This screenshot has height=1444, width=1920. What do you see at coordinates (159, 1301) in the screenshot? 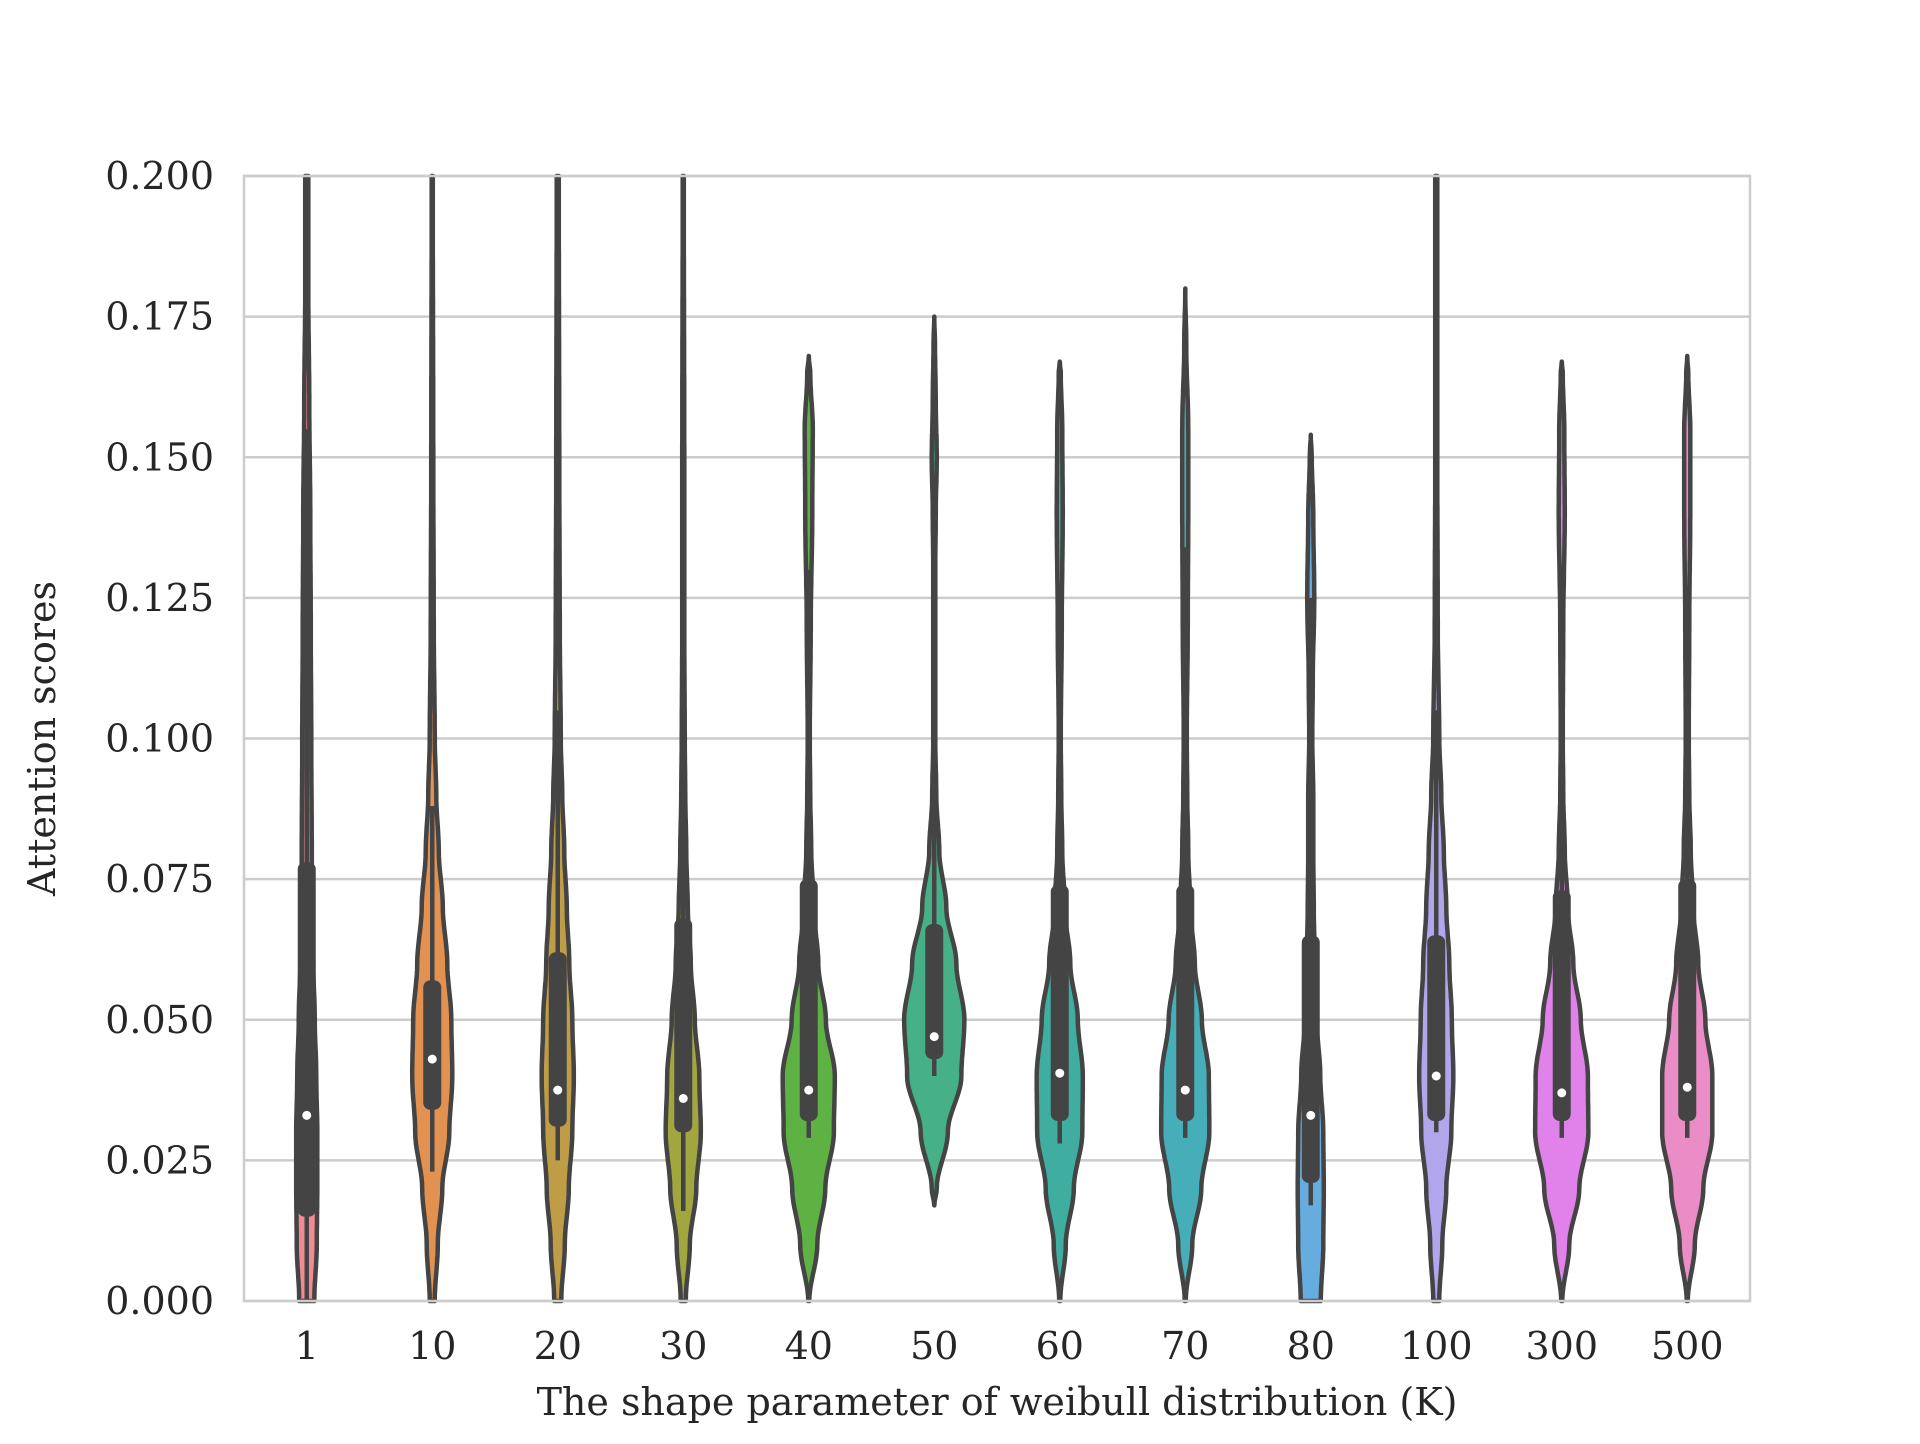
I see `y-tick-label: 0.000` at bounding box center [159, 1301].